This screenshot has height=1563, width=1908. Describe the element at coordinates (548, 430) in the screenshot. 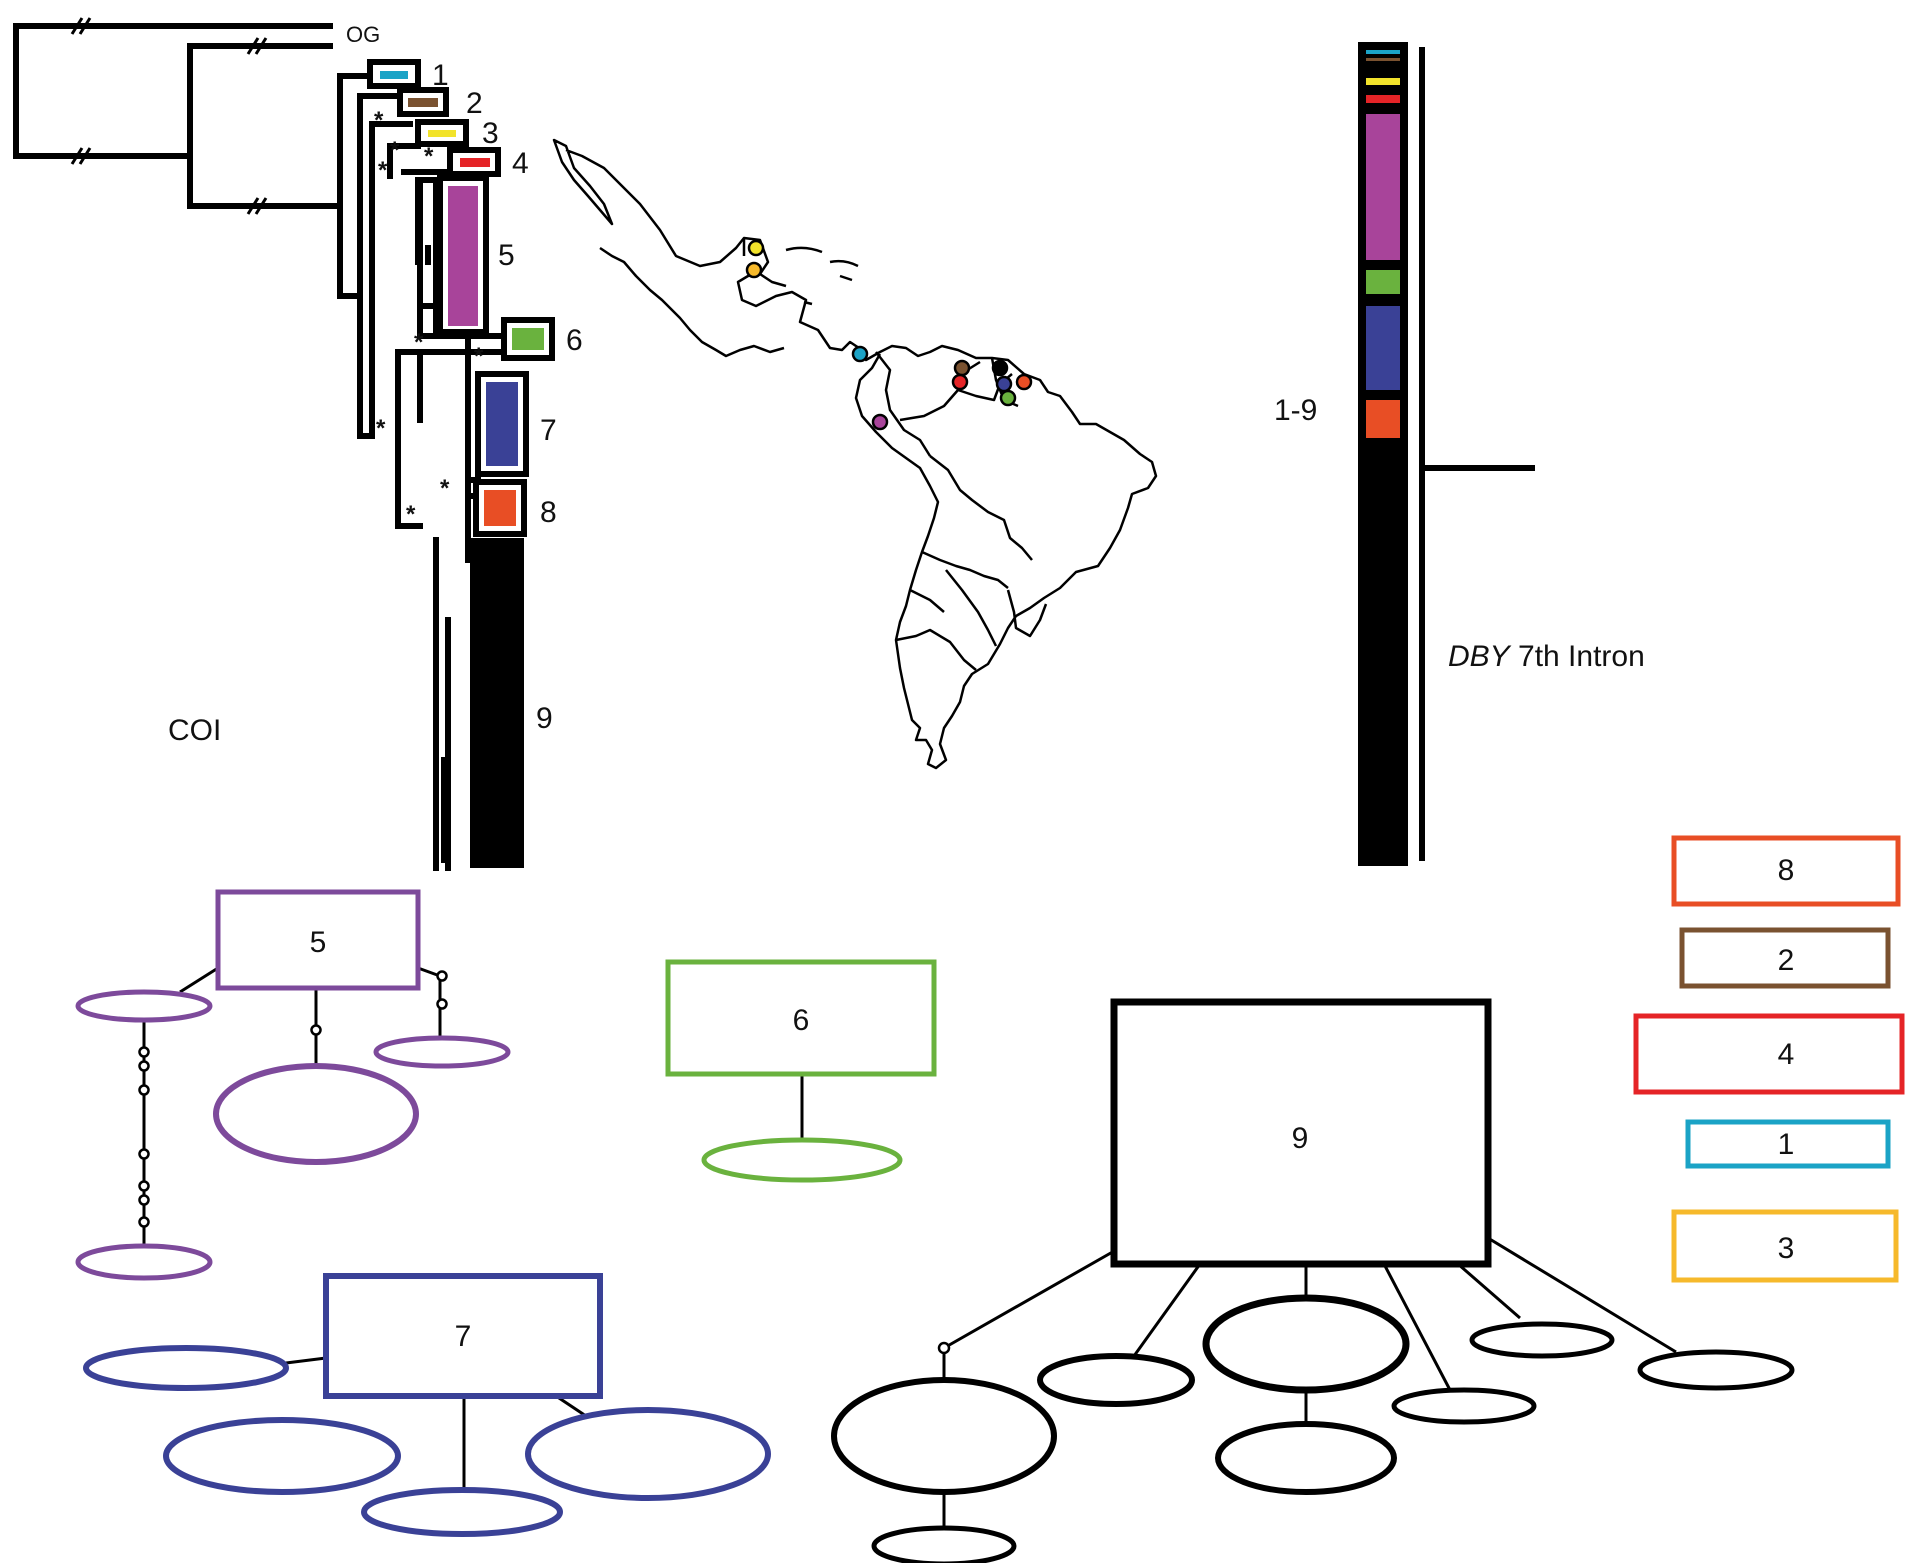

I see `coi-label-7: 7` at that location.